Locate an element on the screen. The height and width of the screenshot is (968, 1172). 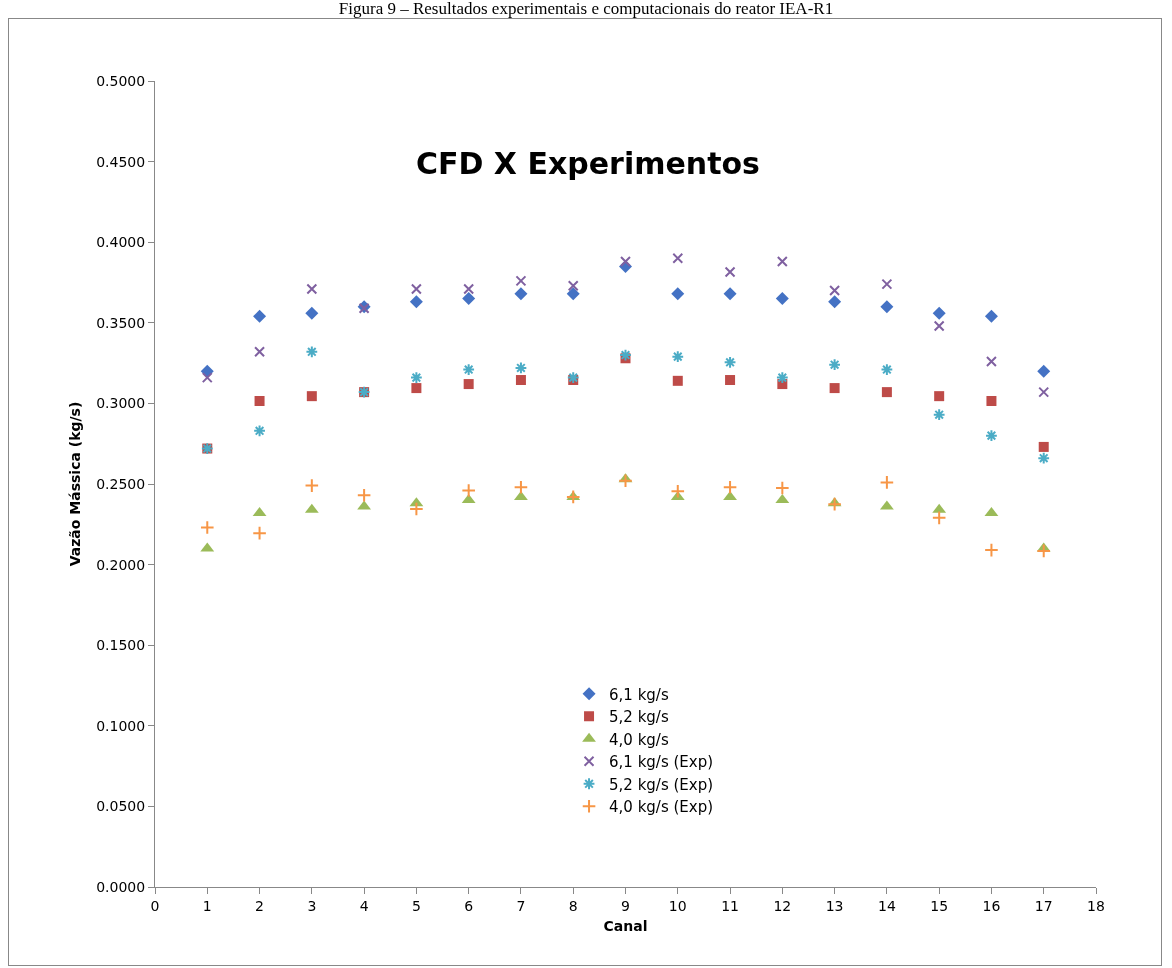
x-tick-label: 0 is located at coordinates (155, 905).